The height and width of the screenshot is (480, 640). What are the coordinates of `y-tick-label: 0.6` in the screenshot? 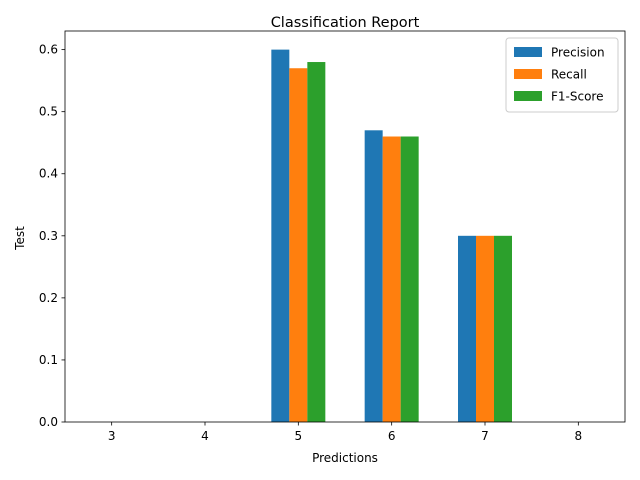 It's located at (48, 50).